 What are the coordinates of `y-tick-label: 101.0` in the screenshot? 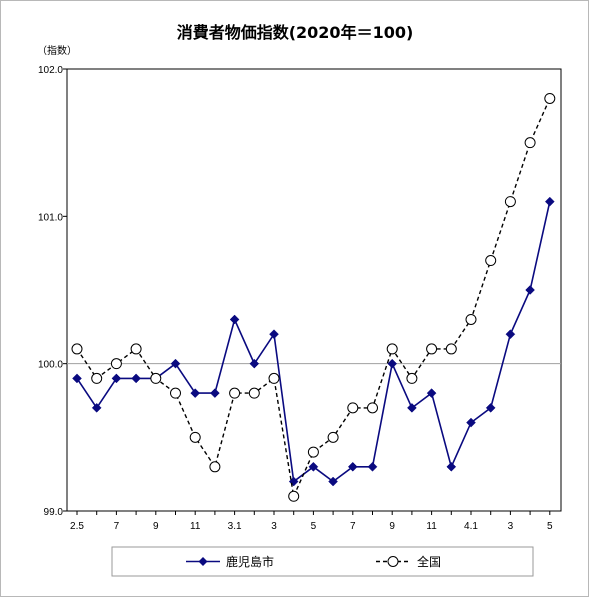 It's located at (50, 217).